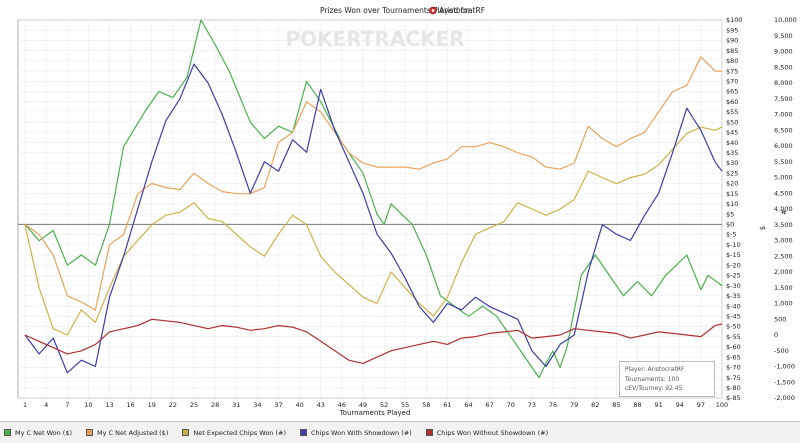  What do you see at coordinates (730, 214) in the screenshot?
I see `y-tick-label-dollars: $5` at bounding box center [730, 214].